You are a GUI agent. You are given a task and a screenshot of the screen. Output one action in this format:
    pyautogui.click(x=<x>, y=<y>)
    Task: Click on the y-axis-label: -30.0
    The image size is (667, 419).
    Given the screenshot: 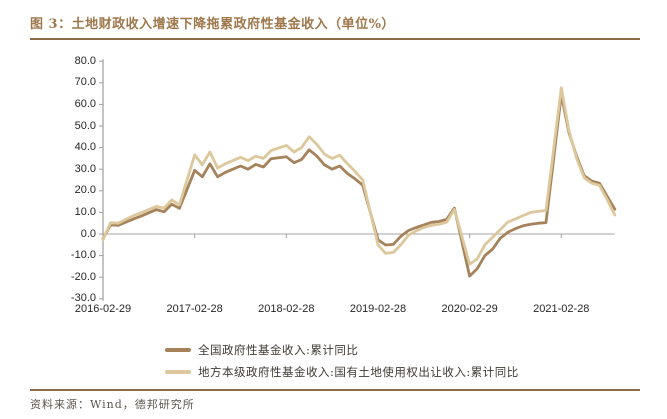 What is the action you would take?
    pyautogui.click(x=83, y=298)
    